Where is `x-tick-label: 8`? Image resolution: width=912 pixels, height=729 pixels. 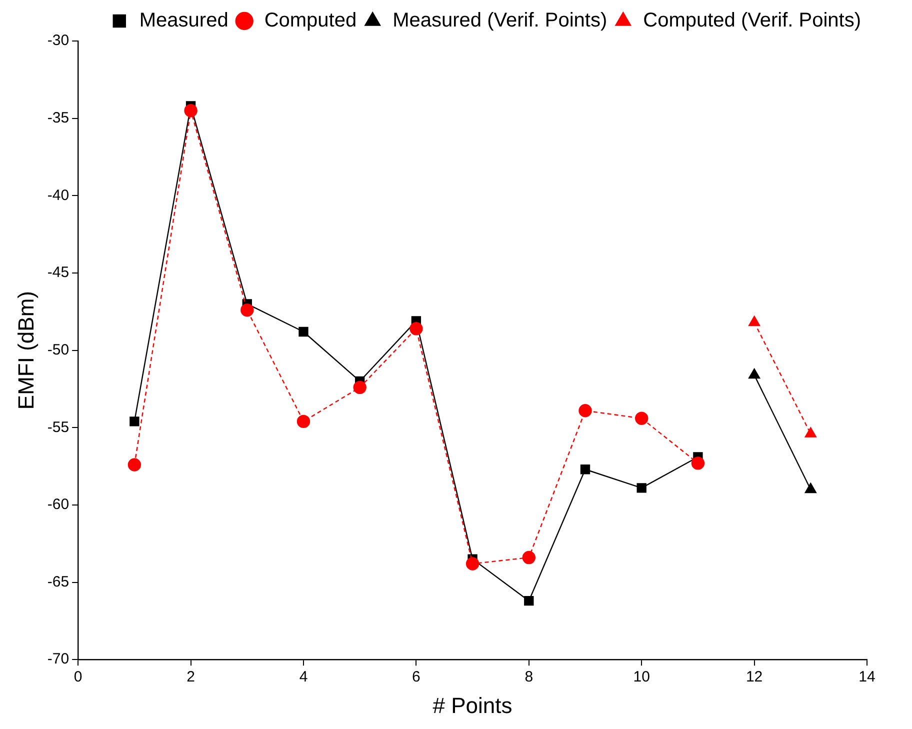
x-tick-label: 8 is located at coordinates (529, 677).